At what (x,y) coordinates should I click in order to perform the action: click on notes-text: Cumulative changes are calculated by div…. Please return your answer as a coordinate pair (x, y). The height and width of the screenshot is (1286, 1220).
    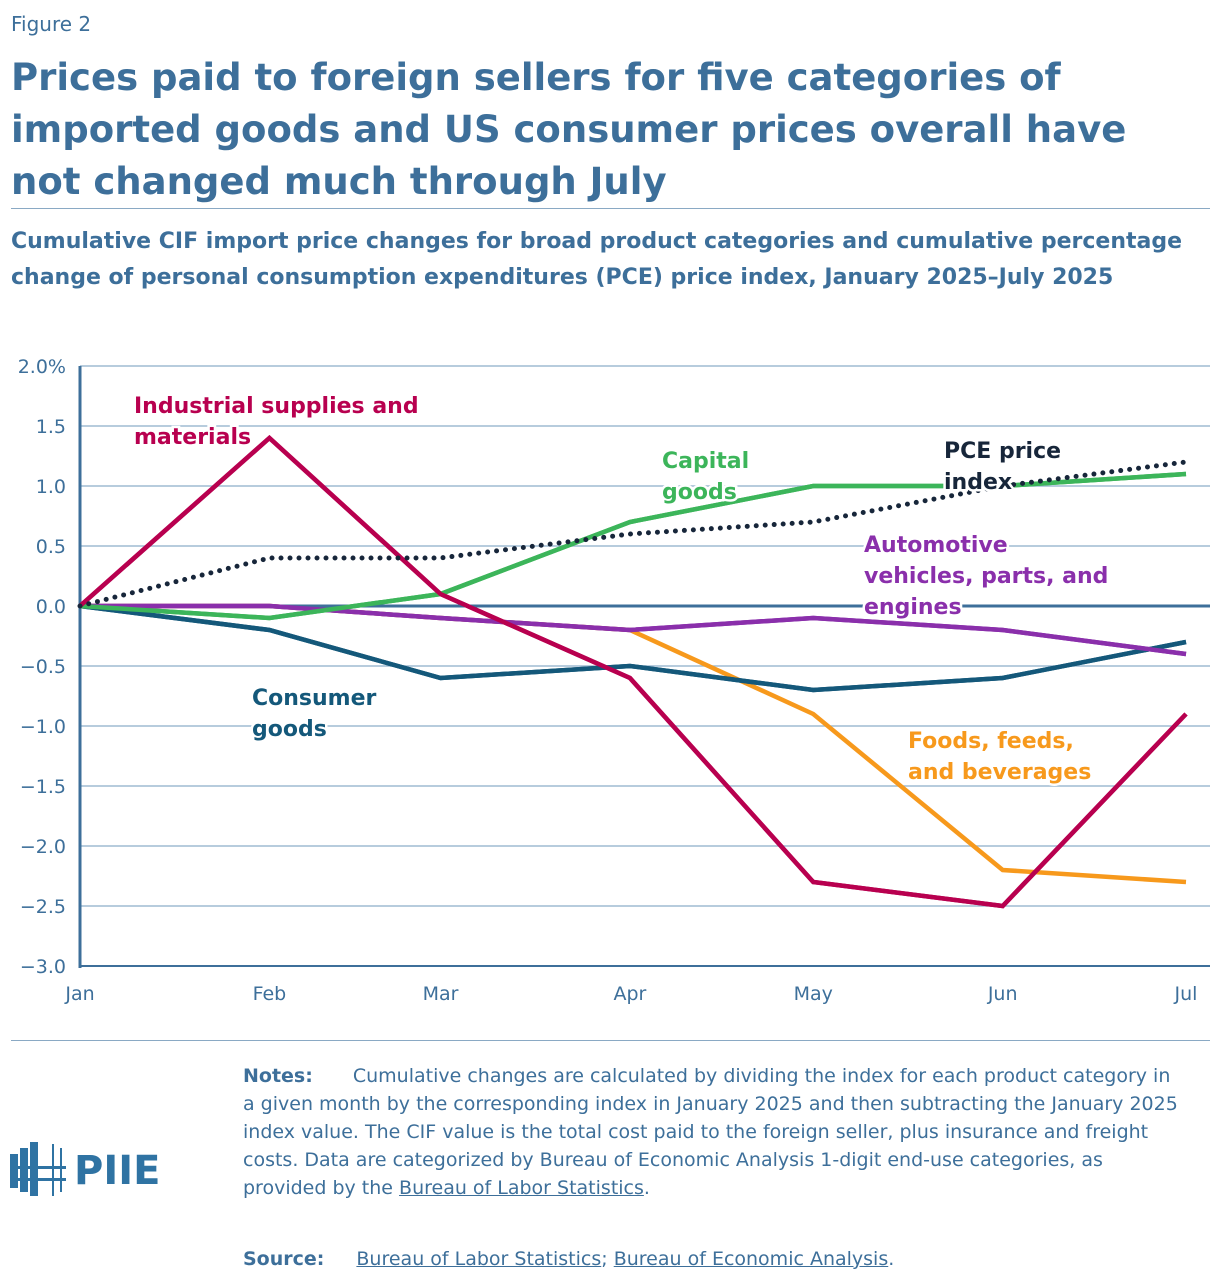
    Looking at the image, I should click on (710, 1132).